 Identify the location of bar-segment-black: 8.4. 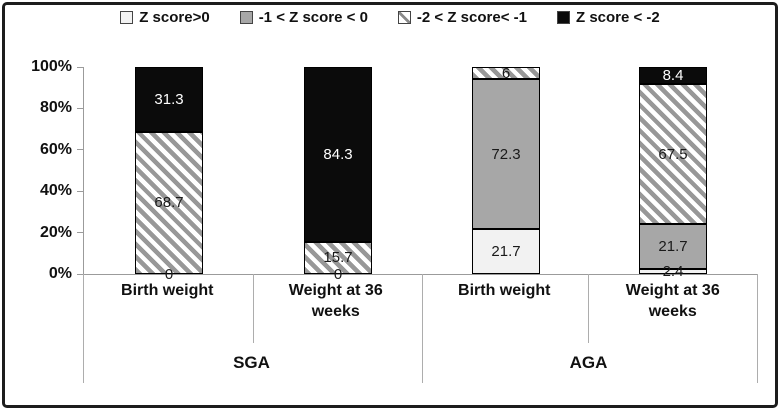
(673, 76).